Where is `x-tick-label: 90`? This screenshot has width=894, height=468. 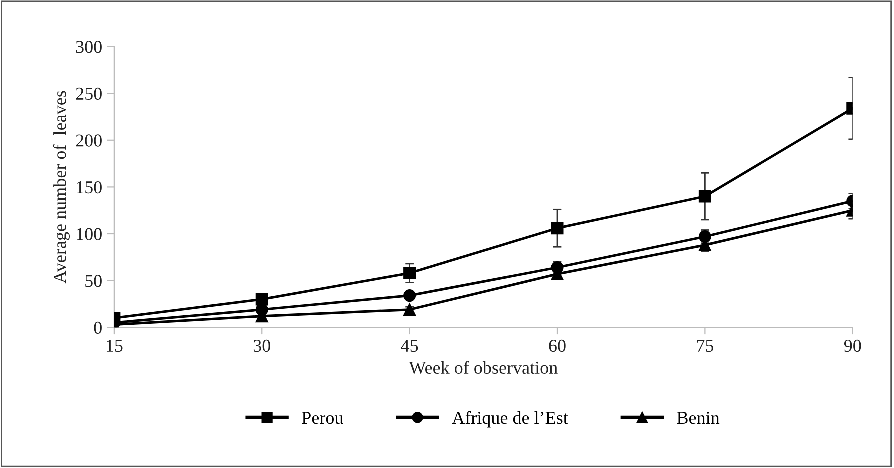
x-tick-label: 90 is located at coordinates (853, 346).